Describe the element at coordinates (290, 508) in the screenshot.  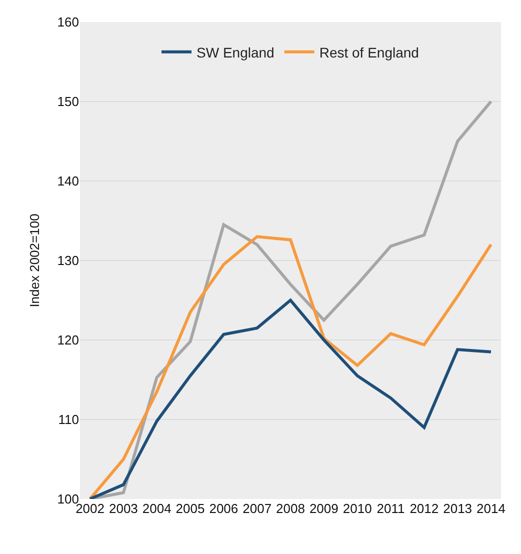
I see `x-tick-label: 2008` at that location.